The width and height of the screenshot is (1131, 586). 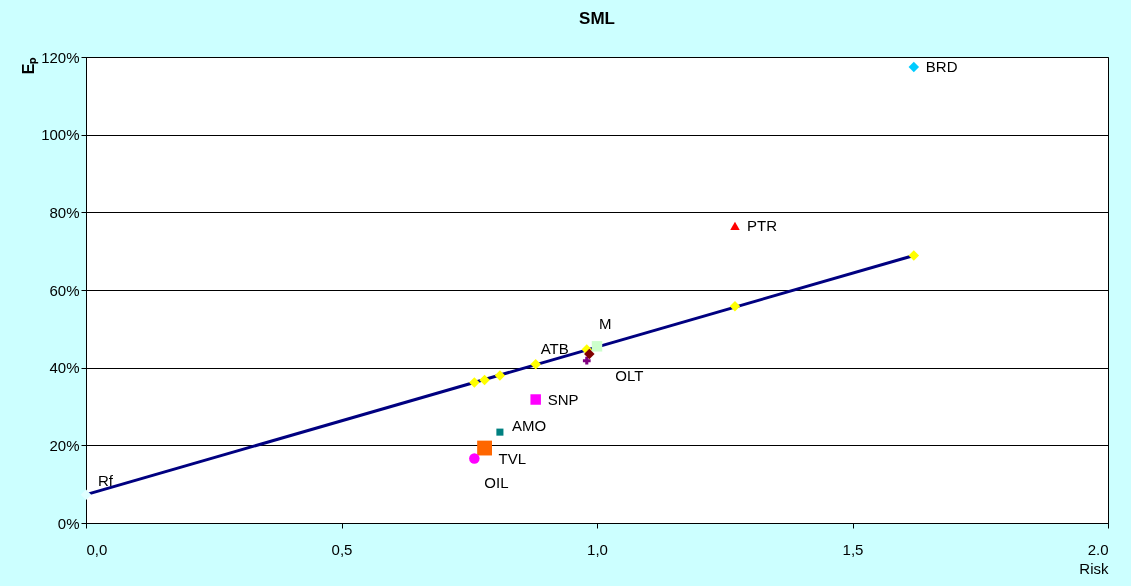 I want to click on series-label: Rf, so click(x=106, y=480).